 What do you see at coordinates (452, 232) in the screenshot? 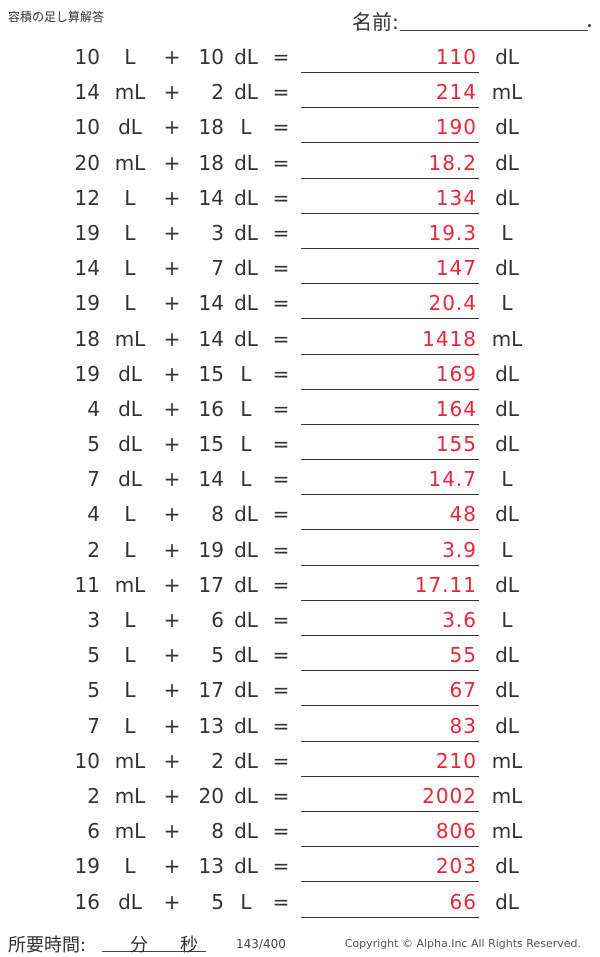
I see `answer-value: 19.3` at bounding box center [452, 232].